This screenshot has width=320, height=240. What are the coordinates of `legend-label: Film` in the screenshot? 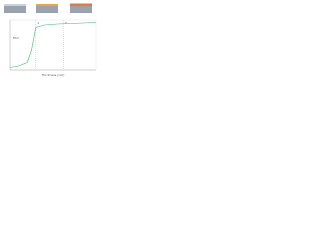 It's located at (16, 38).